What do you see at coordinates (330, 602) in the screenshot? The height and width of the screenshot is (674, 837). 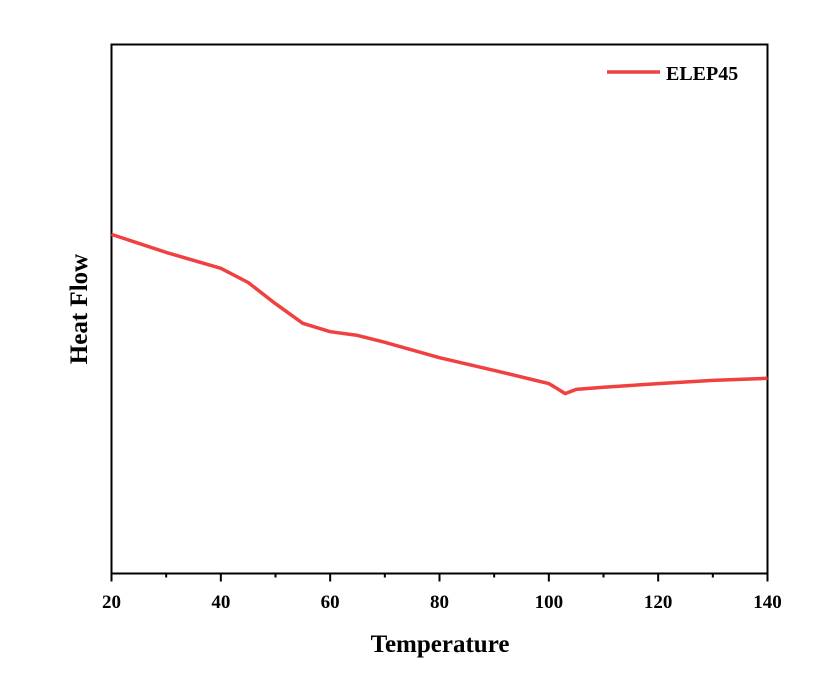 I see `x-tick-label: 60` at bounding box center [330, 602].